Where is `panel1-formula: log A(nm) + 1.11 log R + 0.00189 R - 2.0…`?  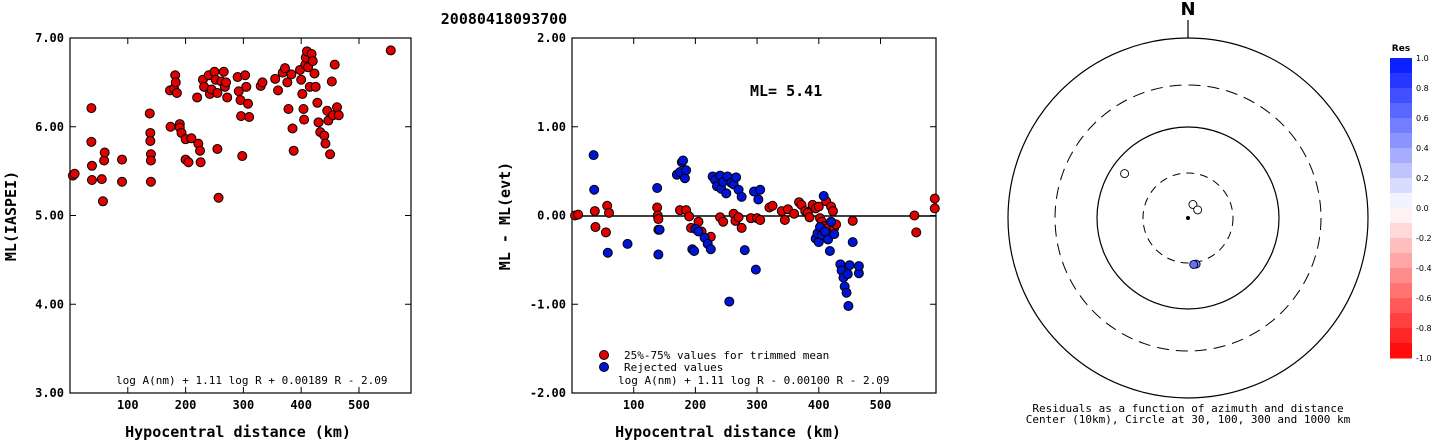
panel1-formula: log A(nm) + 1.11 log R + 0.00189 R - 2.0… is located at coordinates (252, 380).